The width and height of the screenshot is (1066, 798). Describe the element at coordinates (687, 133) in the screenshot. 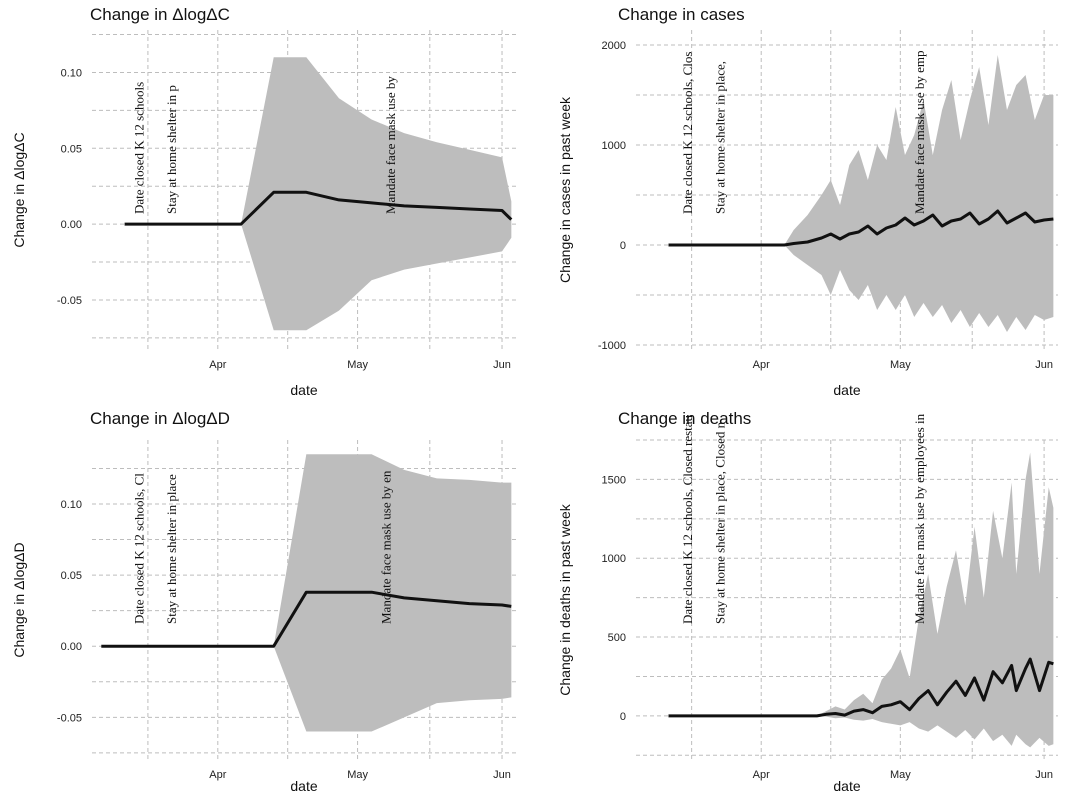

I see `policy-annotation: Date closed K 12 schools, Clos` at that location.